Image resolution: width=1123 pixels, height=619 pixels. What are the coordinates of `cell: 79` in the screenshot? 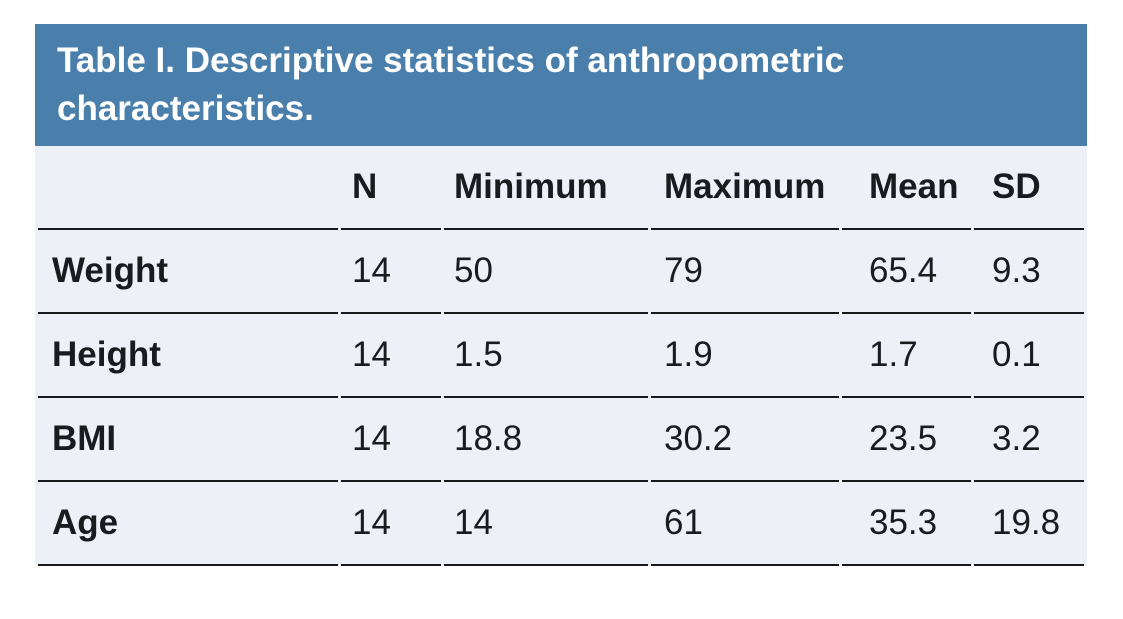 It's located at (745, 272).